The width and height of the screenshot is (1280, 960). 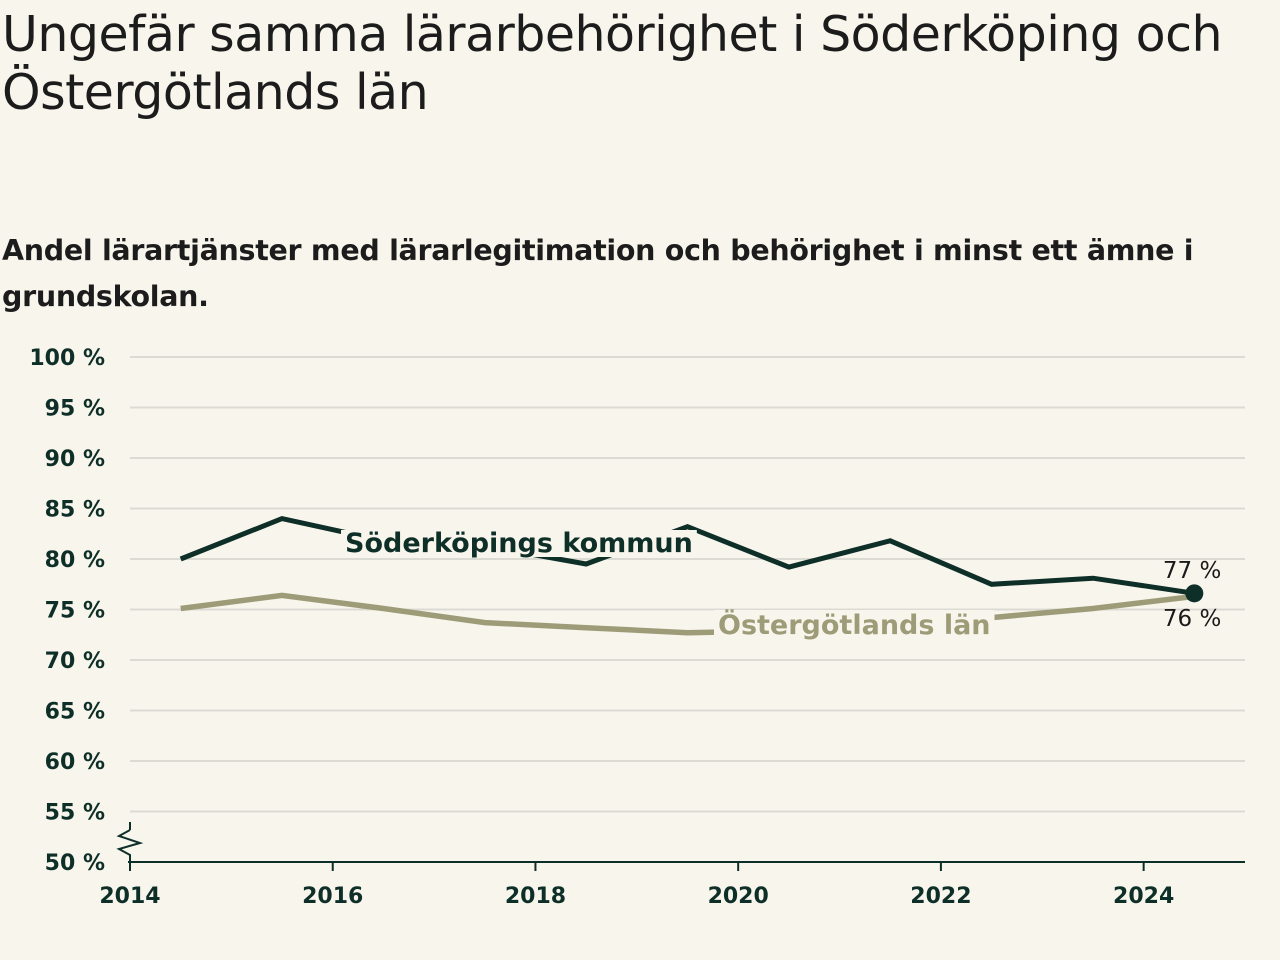 I want to click on x-tick-label: 2024, so click(x=1143, y=896).